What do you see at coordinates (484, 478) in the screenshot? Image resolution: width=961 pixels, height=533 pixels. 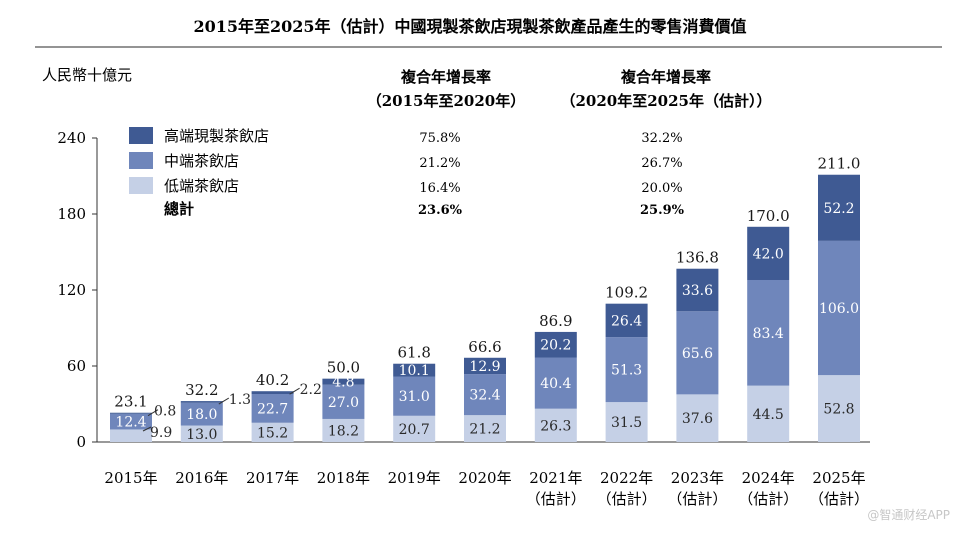 I see `x-tick-label: 2020年` at bounding box center [484, 478].